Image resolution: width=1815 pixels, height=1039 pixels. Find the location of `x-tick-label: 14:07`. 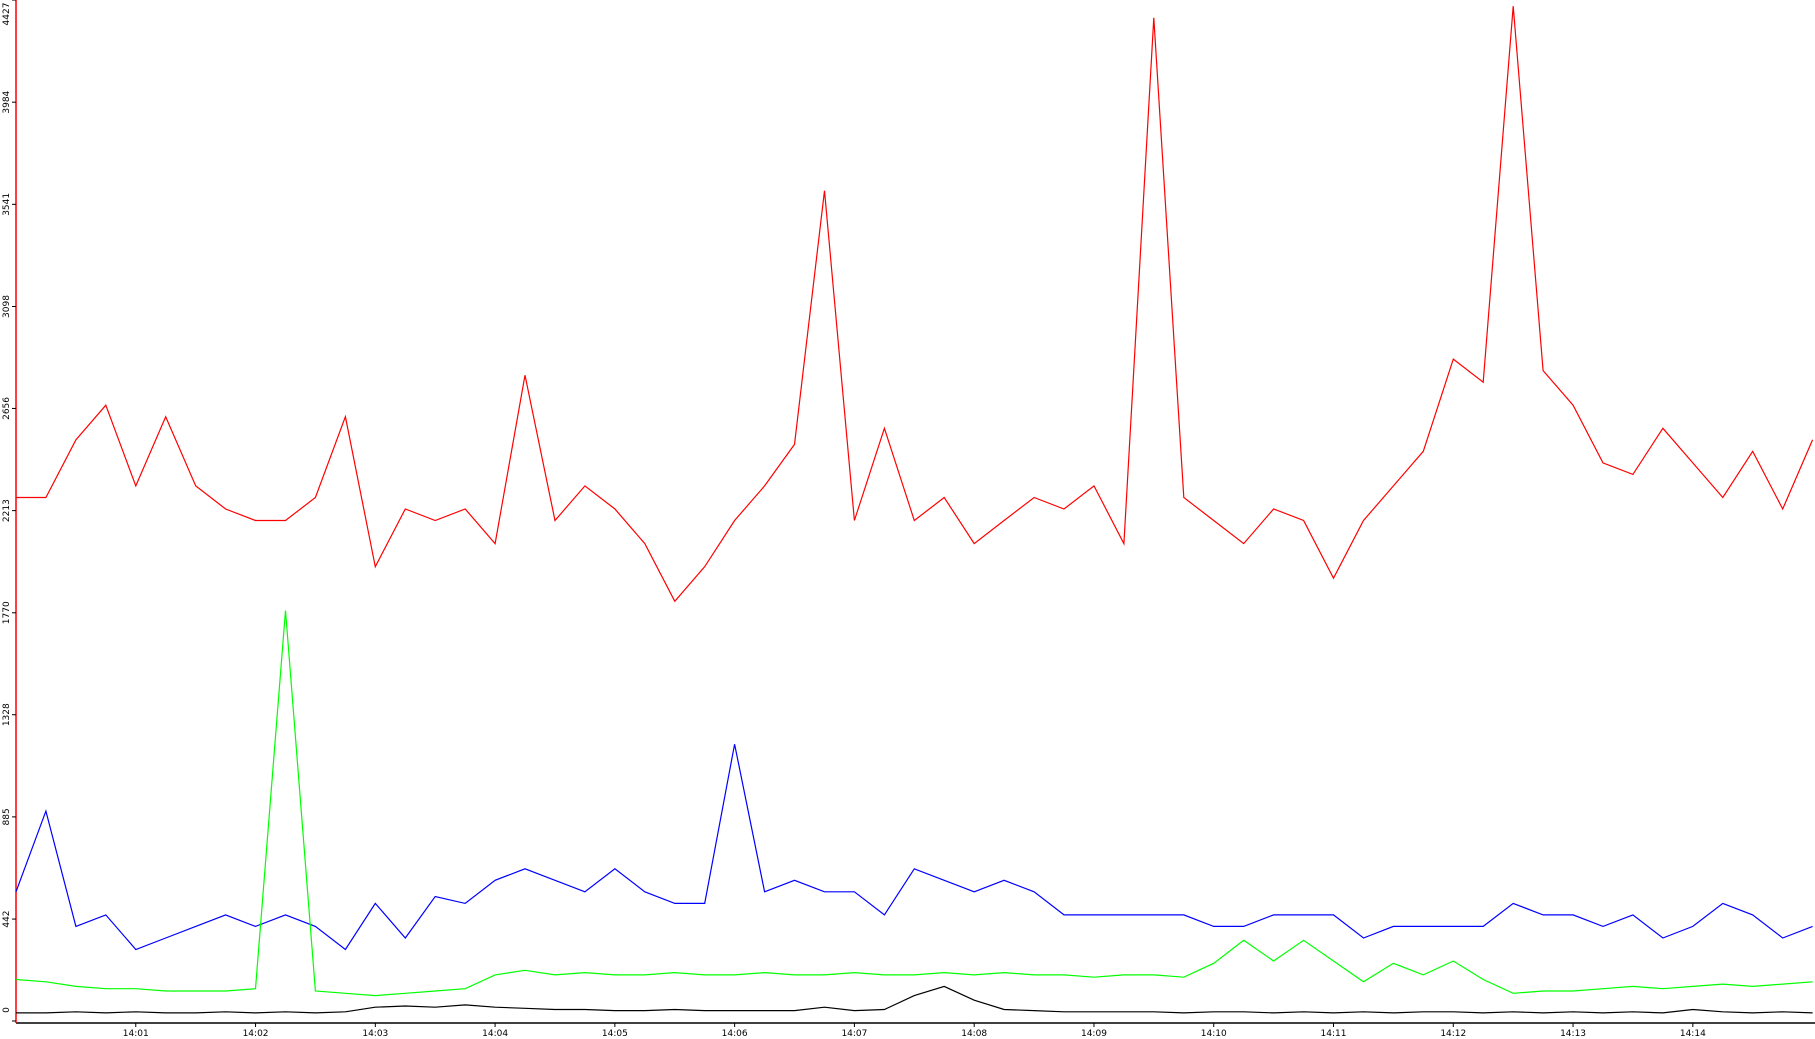

x-tick-label: 14:07 is located at coordinates (854, 1034).